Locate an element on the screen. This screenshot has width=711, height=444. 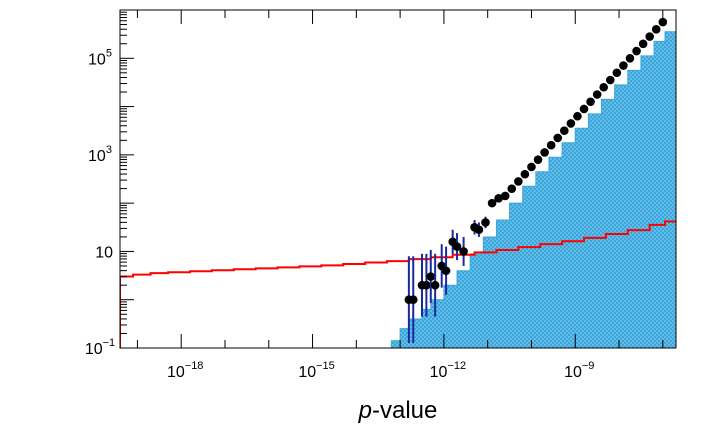
x-tick-label-exponent: −9 is located at coordinates (588, 366).